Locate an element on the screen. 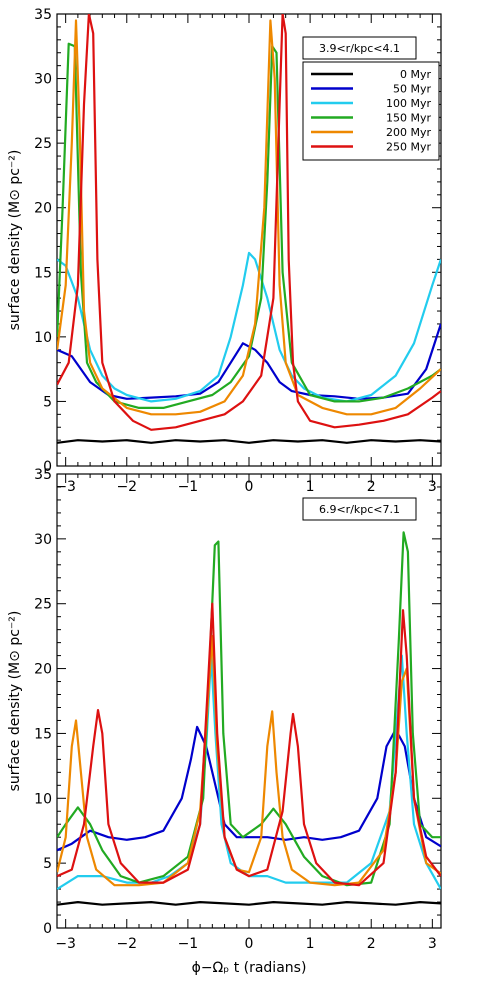  annotation-text: 6.9<r/kpc<7.1 is located at coordinates (359, 509).